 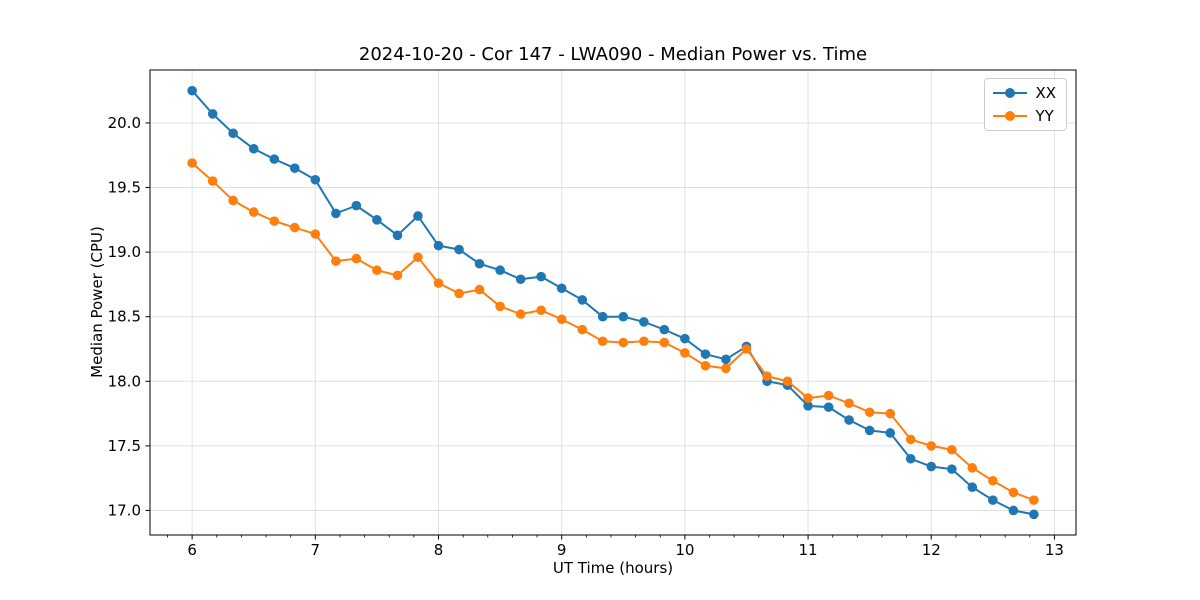 What do you see at coordinates (562, 550) in the screenshot?
I see `x-tick-label: 9` at bounding box center [562, 550].